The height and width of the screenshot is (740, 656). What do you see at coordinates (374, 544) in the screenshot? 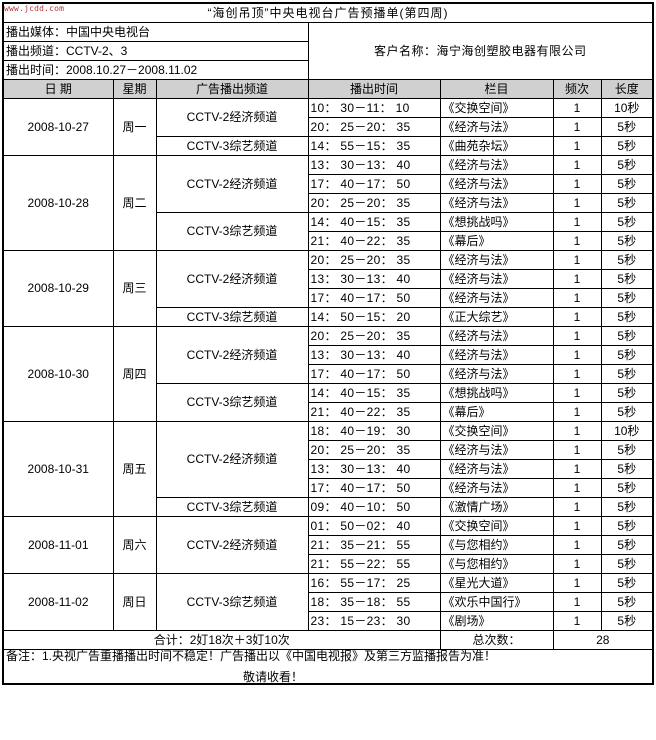
I see `cell-time: 21： 35－21： 55` at bounding box center [374, 544].